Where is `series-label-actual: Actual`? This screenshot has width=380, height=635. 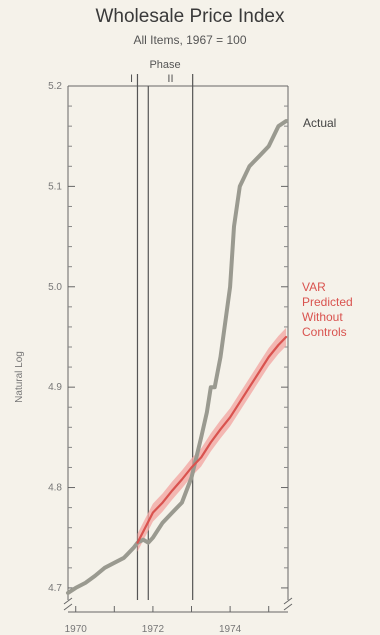
series-label-actual: Actual is located at coordinates (319, 123).